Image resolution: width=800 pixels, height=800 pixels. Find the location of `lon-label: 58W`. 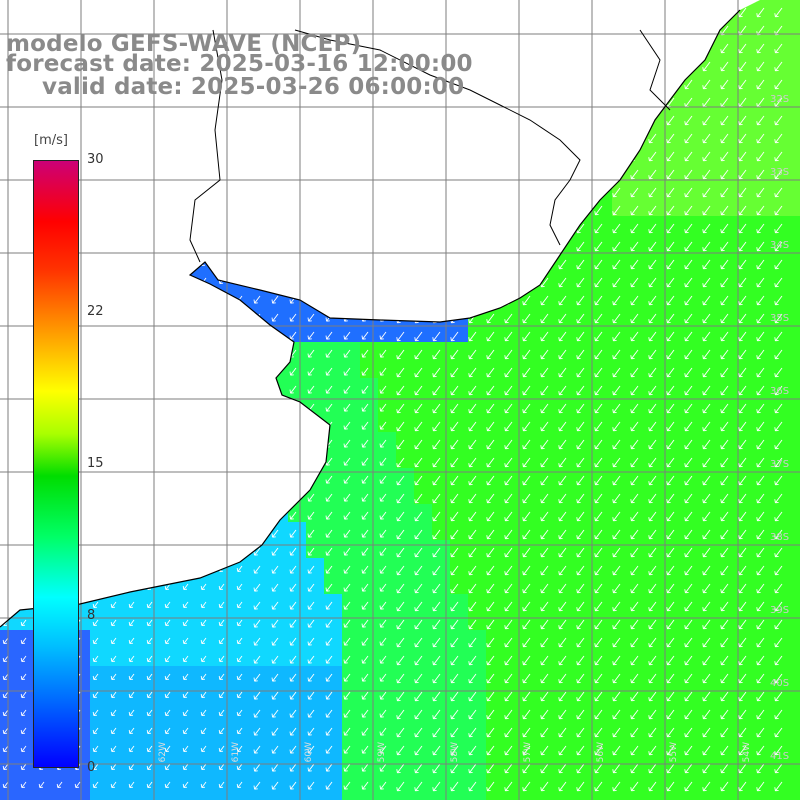

lon-label: 58W is located at coordinates (455, 752).